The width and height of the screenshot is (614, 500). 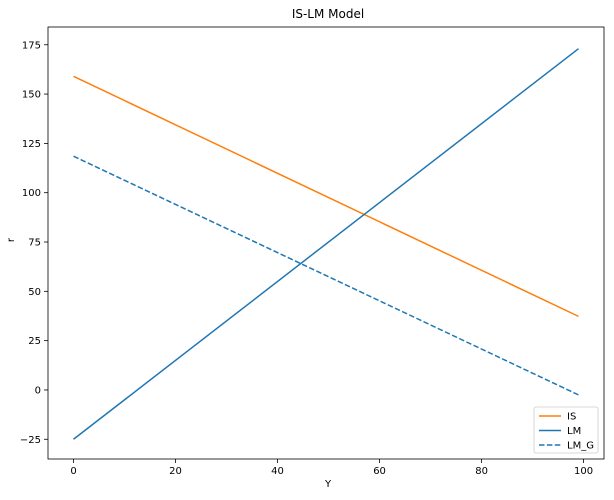 I want to click on y-tick-label: 75, so click(x=34, y=243).